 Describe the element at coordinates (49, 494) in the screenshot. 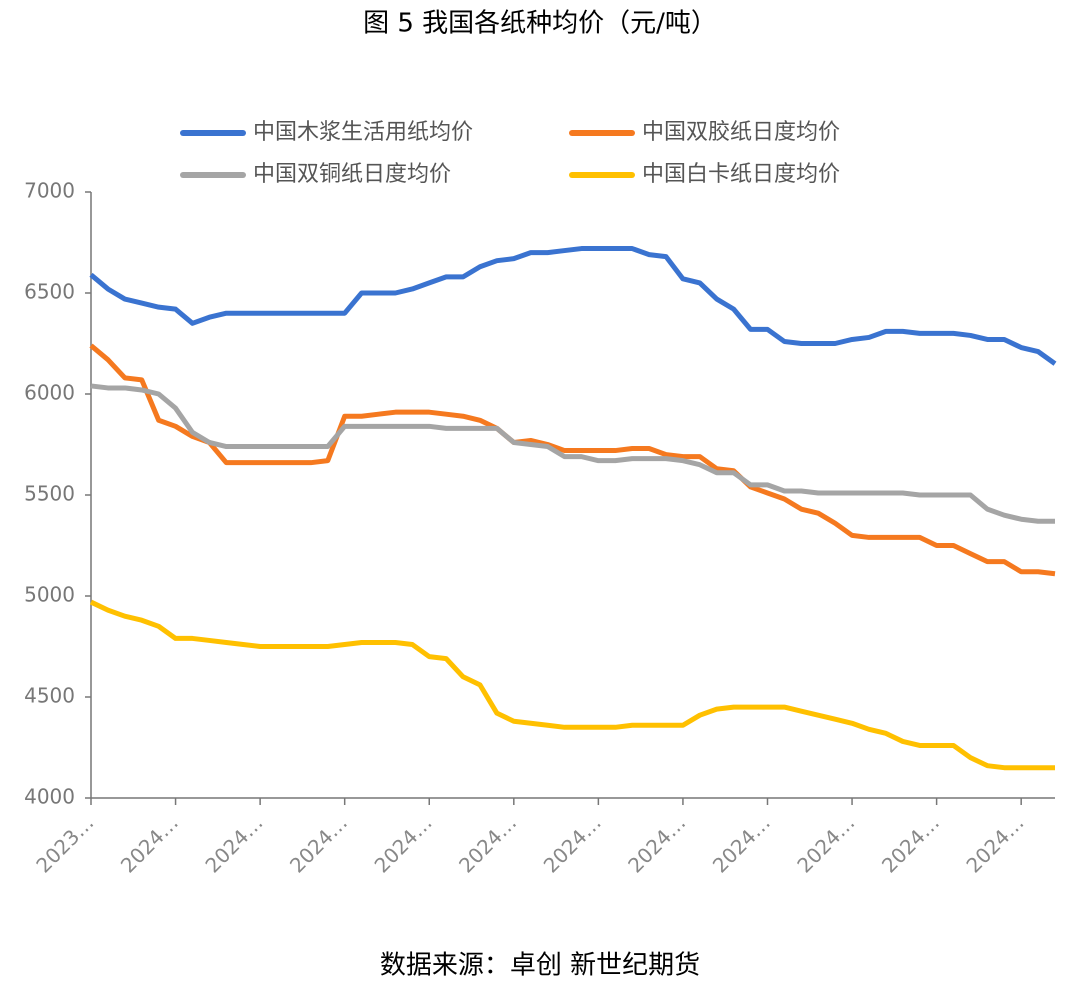

I see `y-tick-label: 5500` at that location.